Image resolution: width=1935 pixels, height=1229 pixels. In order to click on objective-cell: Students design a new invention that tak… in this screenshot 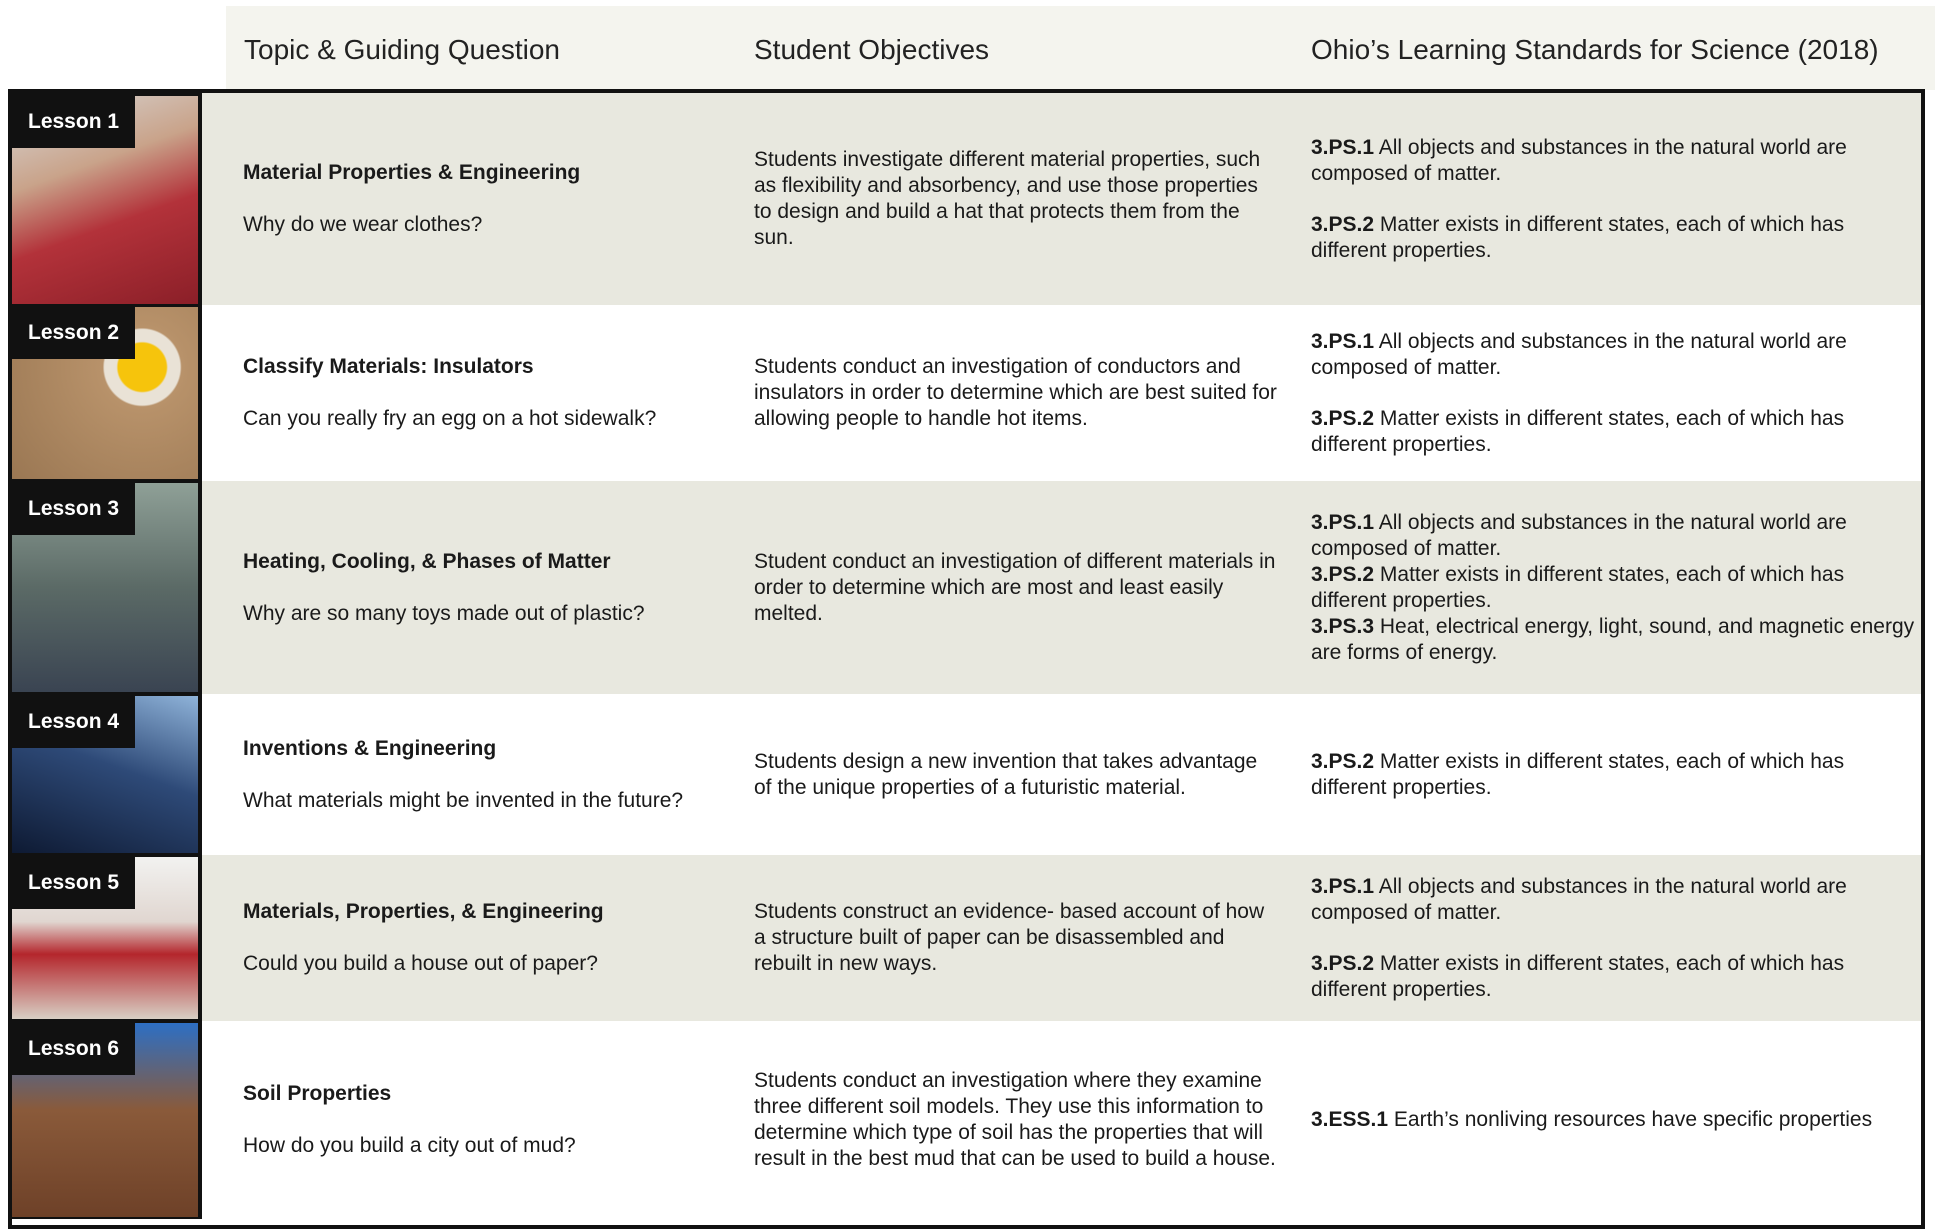, I will do `click(1016, 774)`.